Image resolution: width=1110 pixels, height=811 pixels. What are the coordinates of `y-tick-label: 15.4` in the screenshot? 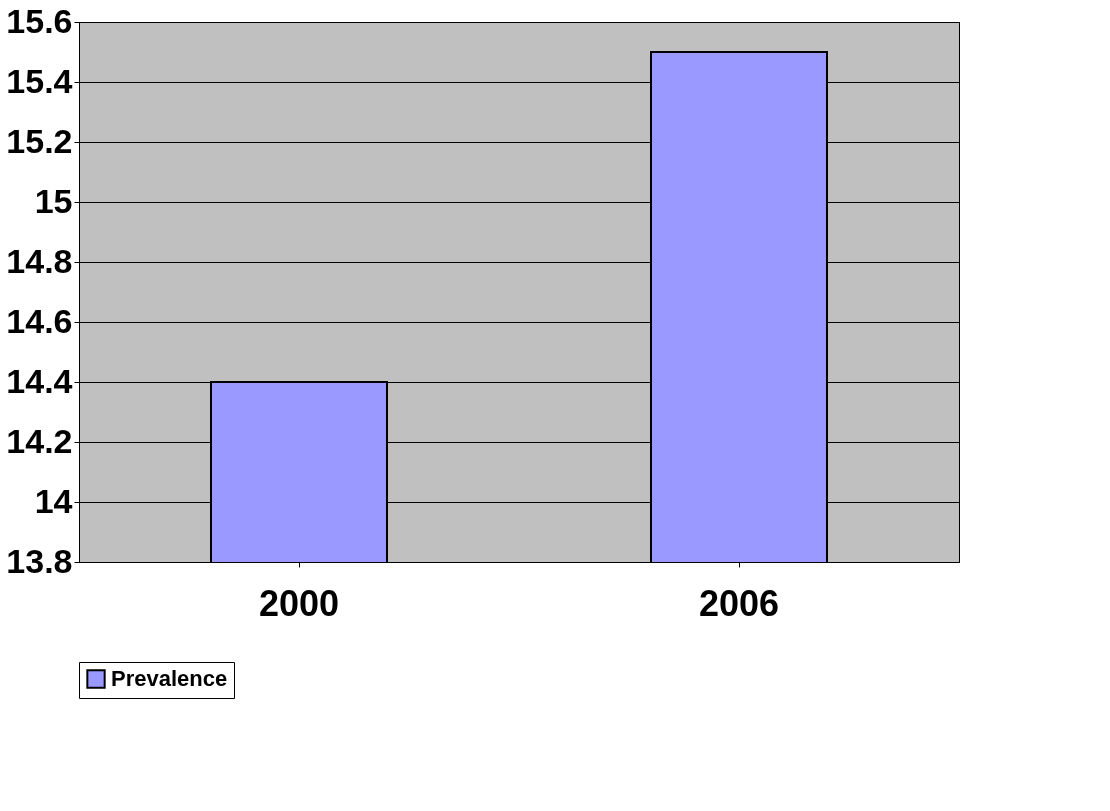 It's located at (39, 80).